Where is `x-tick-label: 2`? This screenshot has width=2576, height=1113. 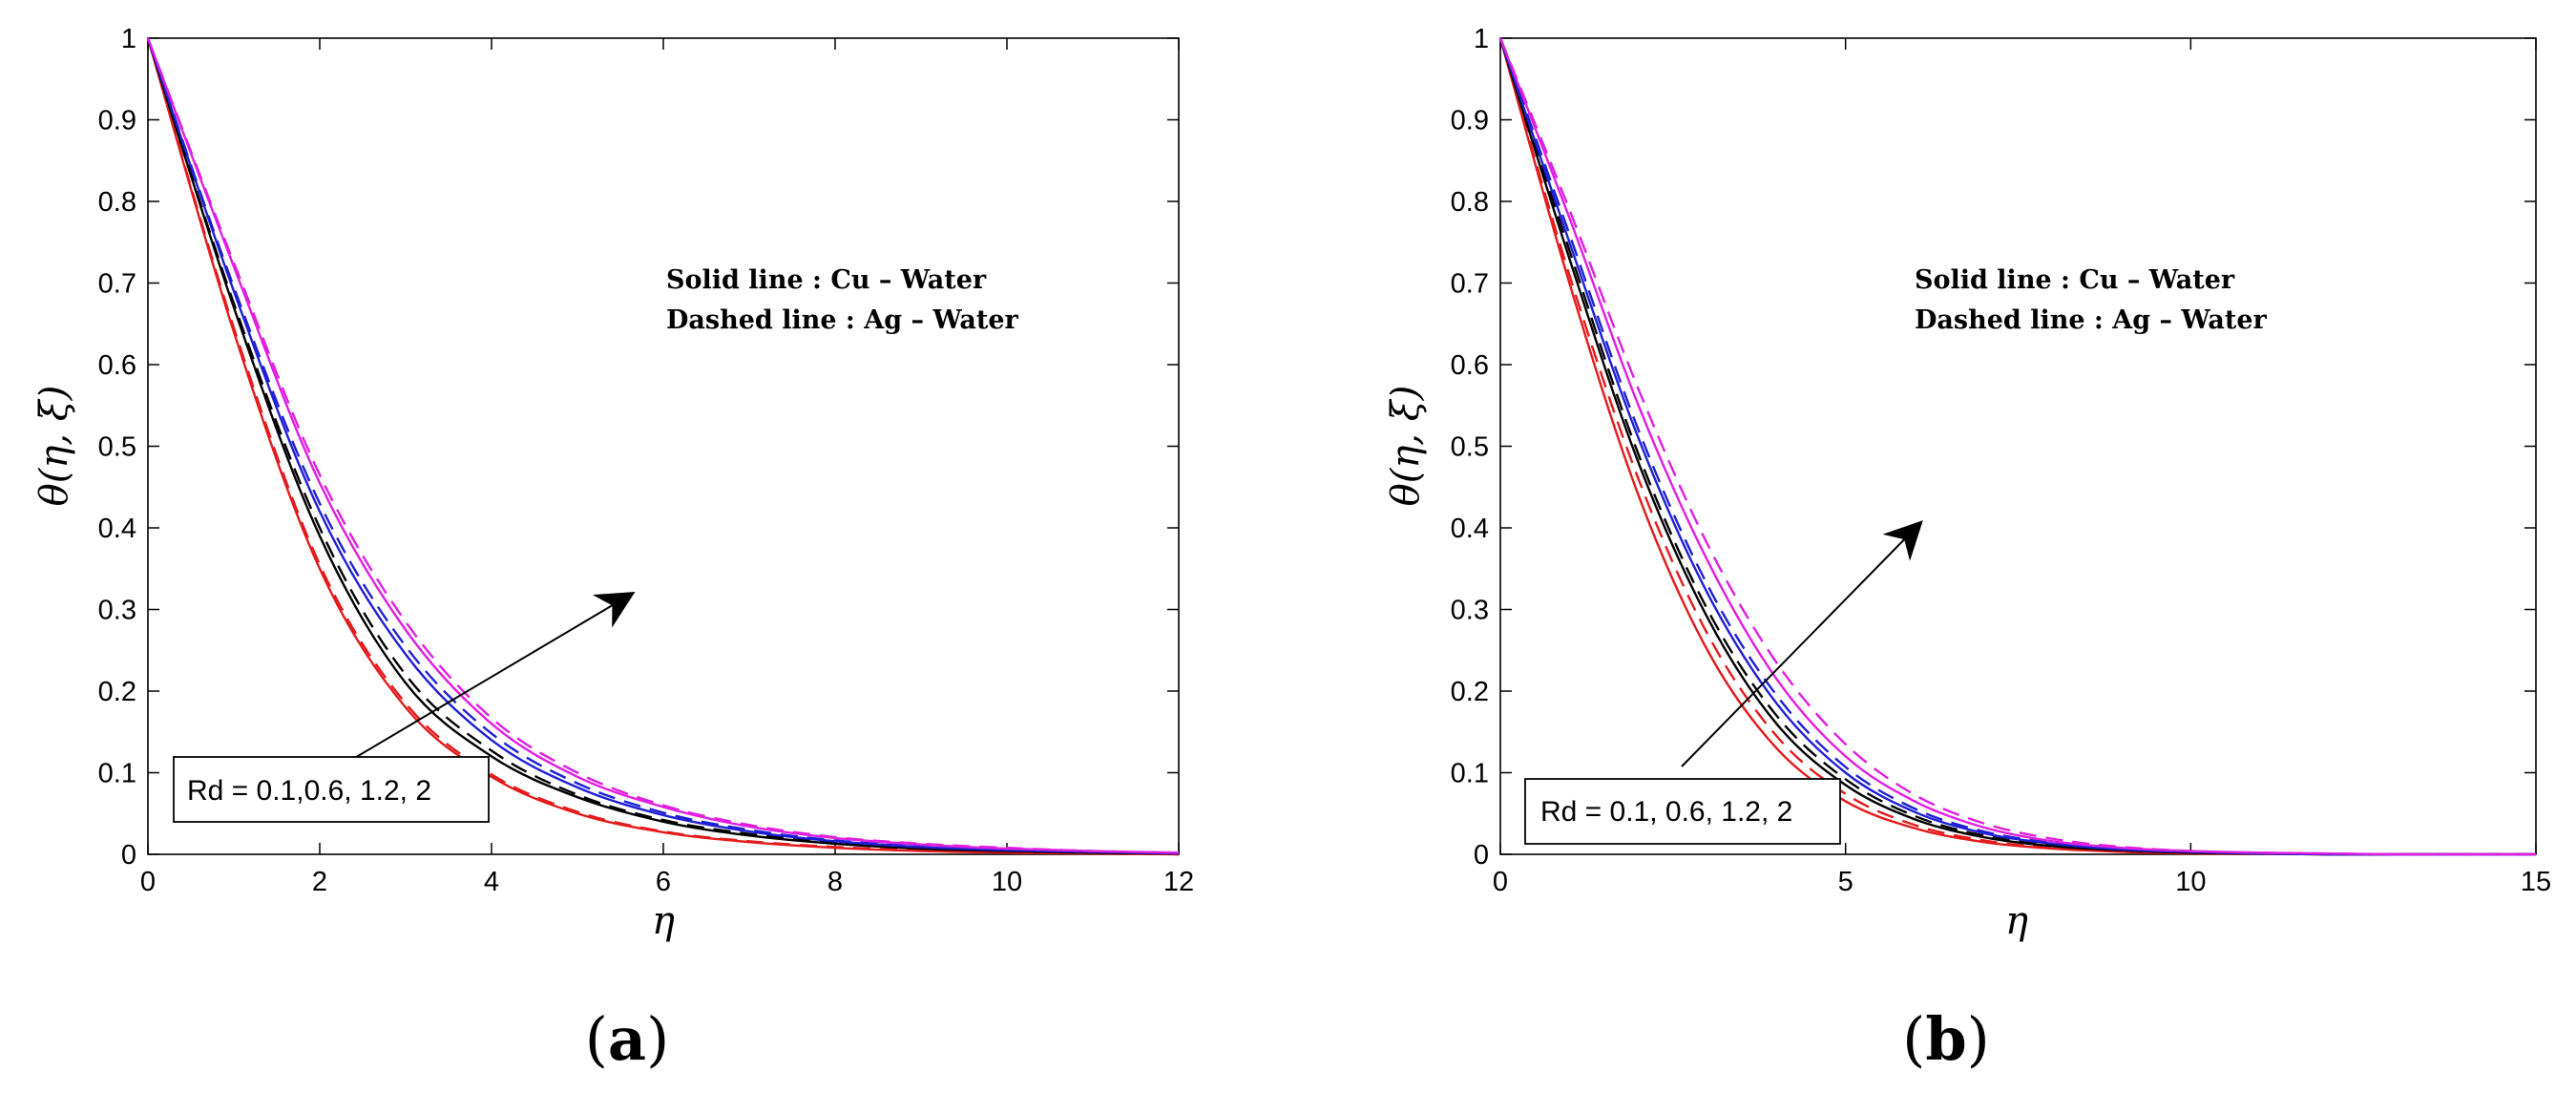
x-tick-label: 2 is located at coordinates (319, 882).